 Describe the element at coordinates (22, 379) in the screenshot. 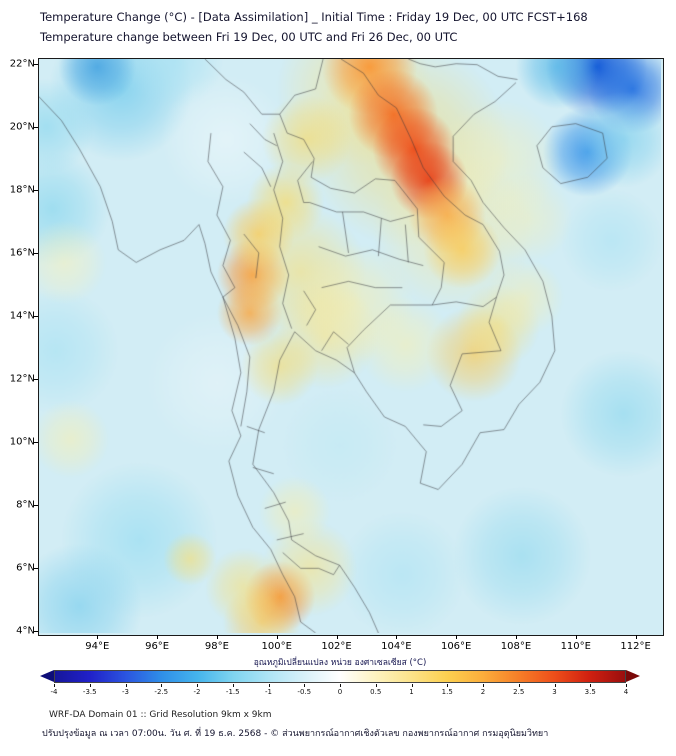

I see `y-axis-tick-label: 12°N` at that location.